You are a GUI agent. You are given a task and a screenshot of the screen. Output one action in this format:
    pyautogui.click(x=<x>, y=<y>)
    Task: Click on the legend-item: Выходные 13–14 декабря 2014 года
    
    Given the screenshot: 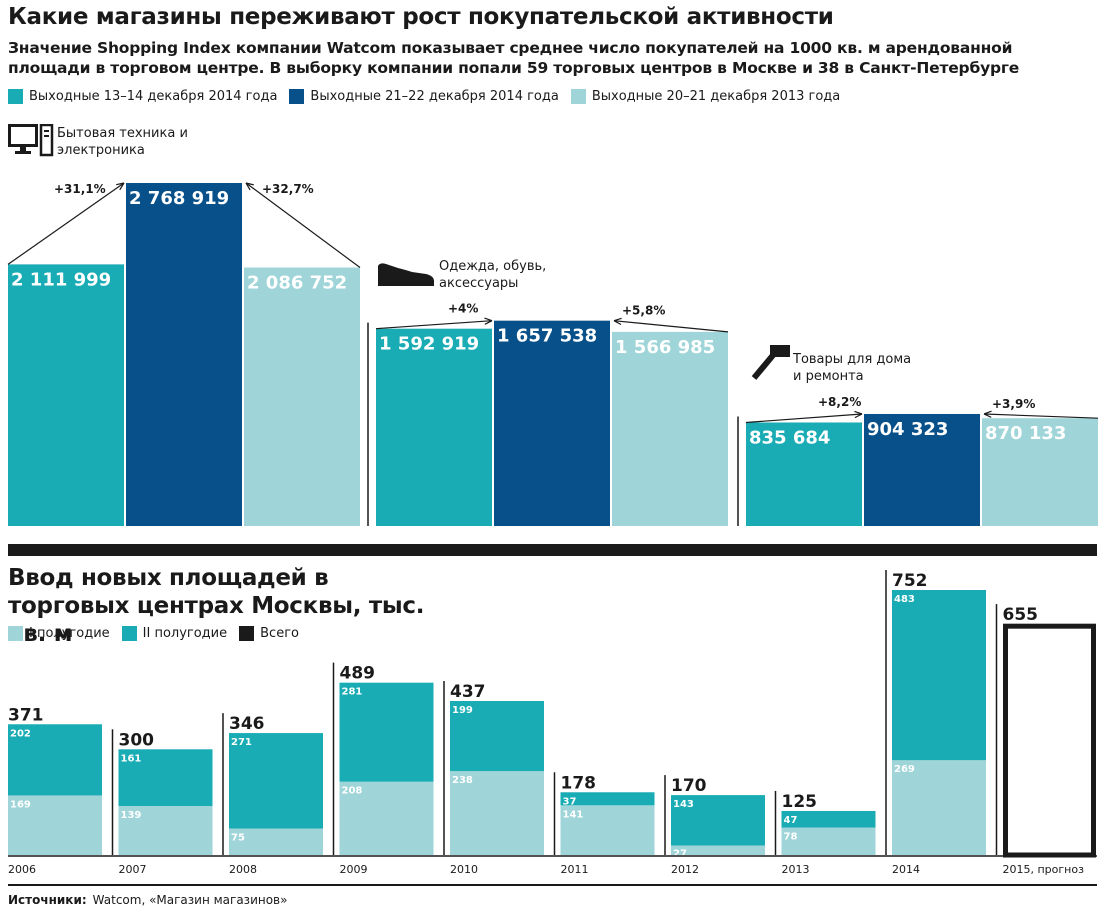 What is the action you would take?
    pyautogui.click(x=142, y=96)
    